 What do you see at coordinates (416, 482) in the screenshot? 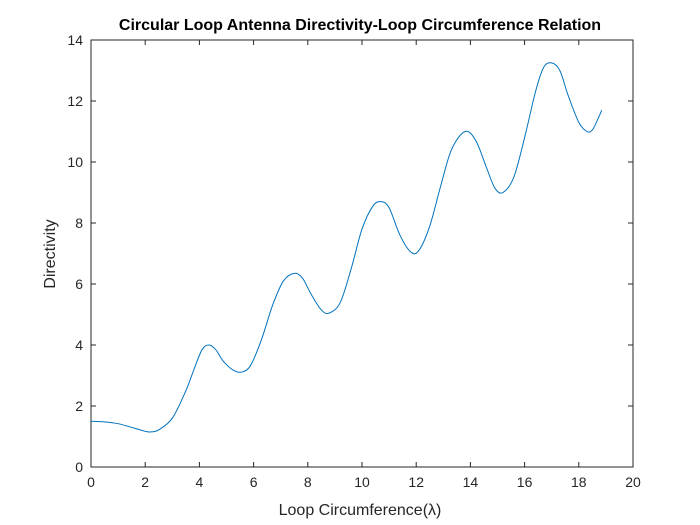
I see `x-tick-label: 12` at bounding box center [416, 482].